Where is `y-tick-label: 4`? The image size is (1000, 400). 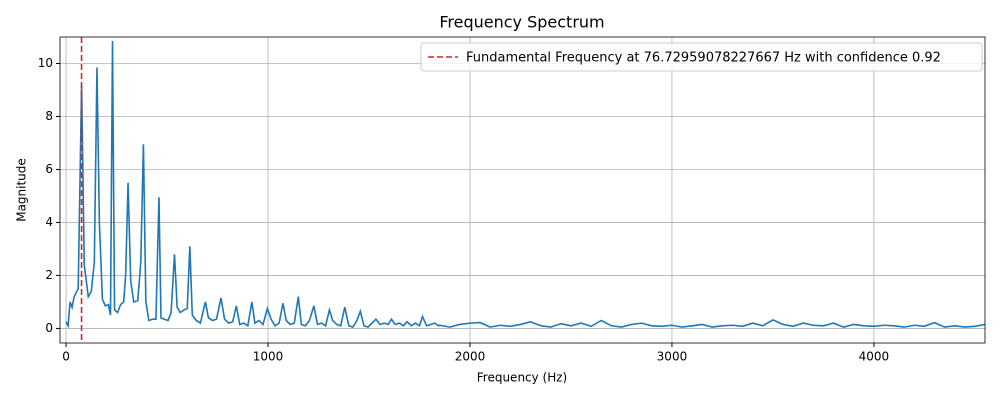 y-tick-label: 4 is located at coordinates (49, 222).